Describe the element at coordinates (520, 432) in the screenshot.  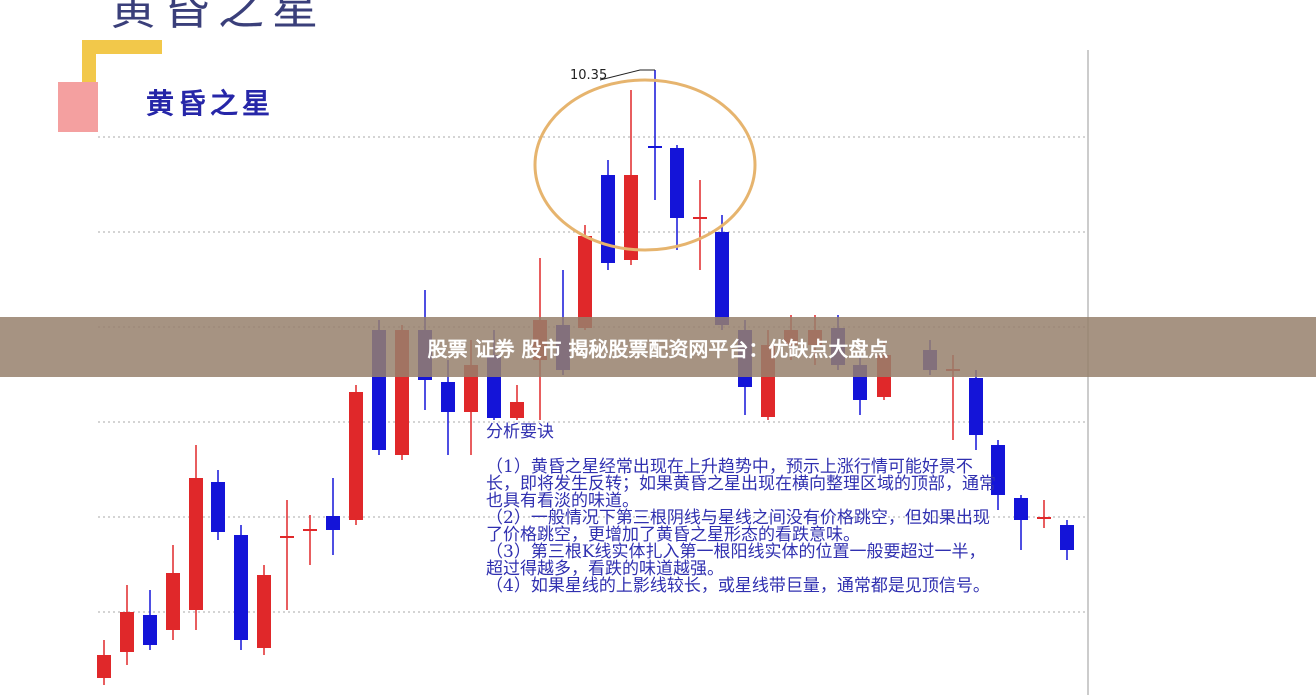
I see `analysis-heading: 分析要诀` at that location.